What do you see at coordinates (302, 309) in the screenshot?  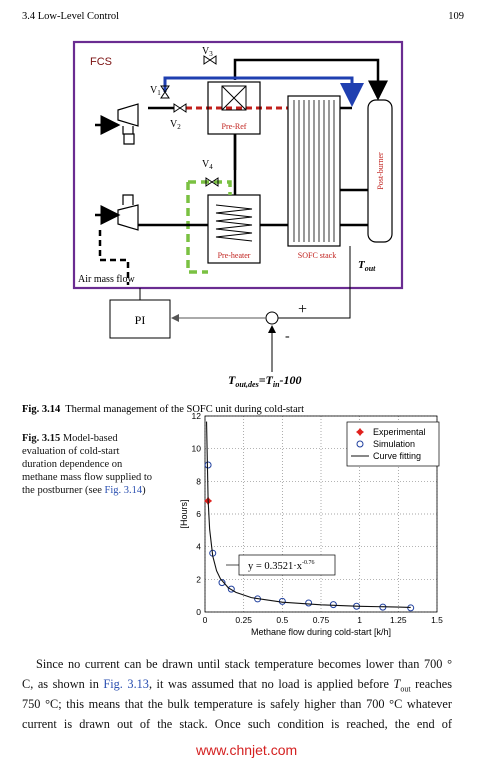 I see `label: +` at bounding box center [302, 309].